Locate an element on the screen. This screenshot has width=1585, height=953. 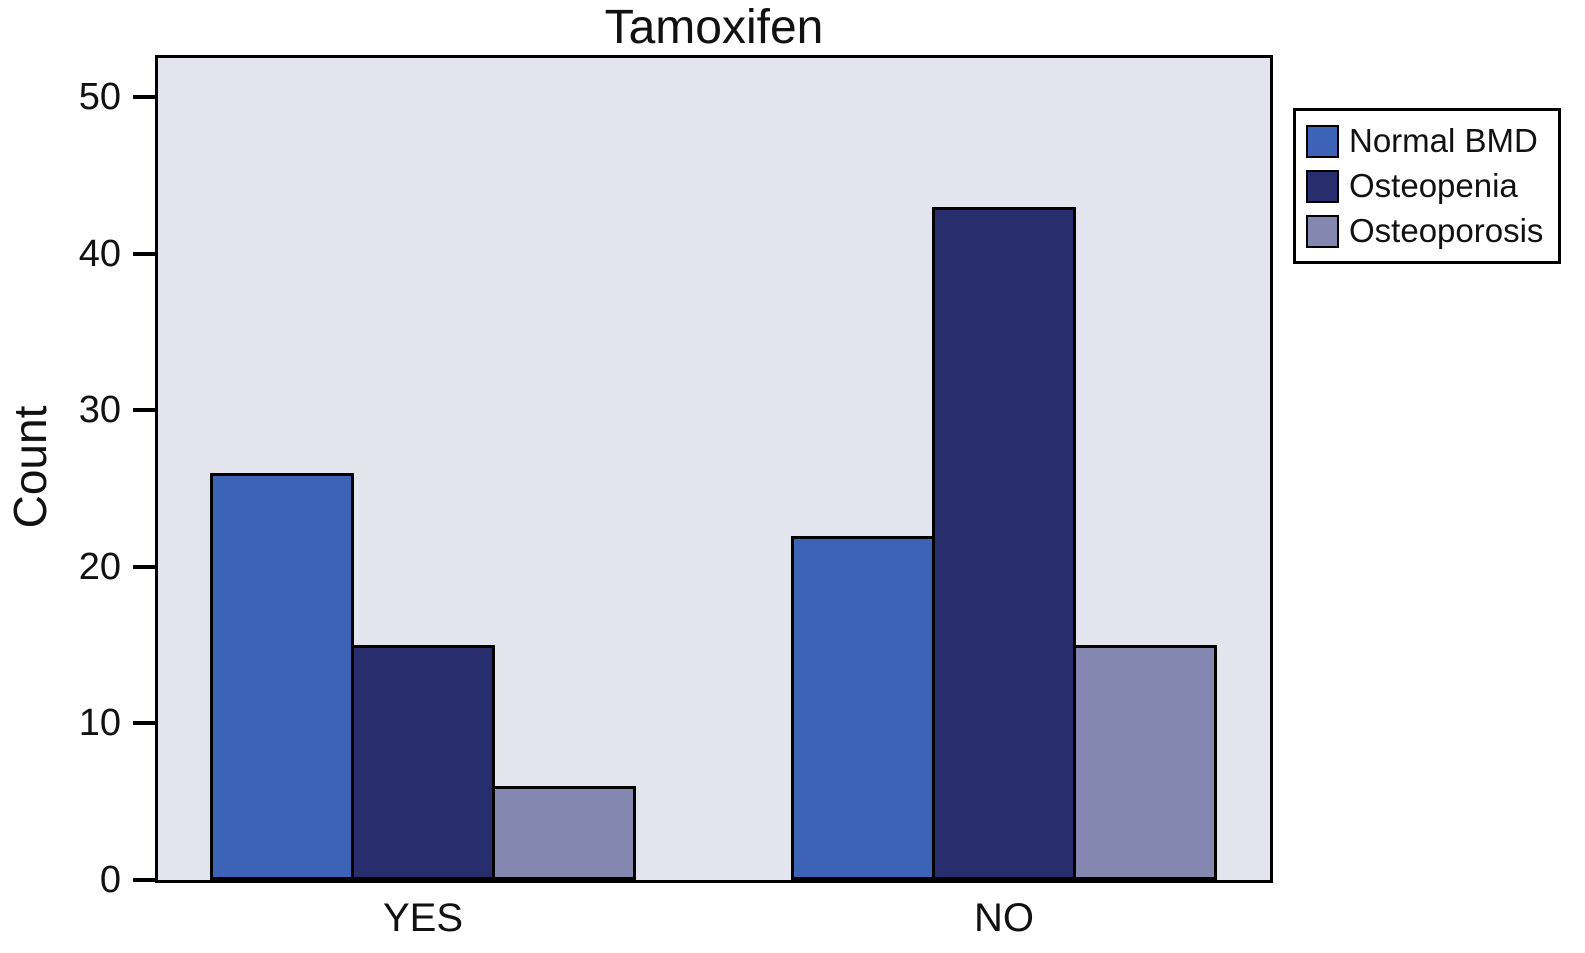
y-tick-label: 0 is located at coordinates (110, 880).